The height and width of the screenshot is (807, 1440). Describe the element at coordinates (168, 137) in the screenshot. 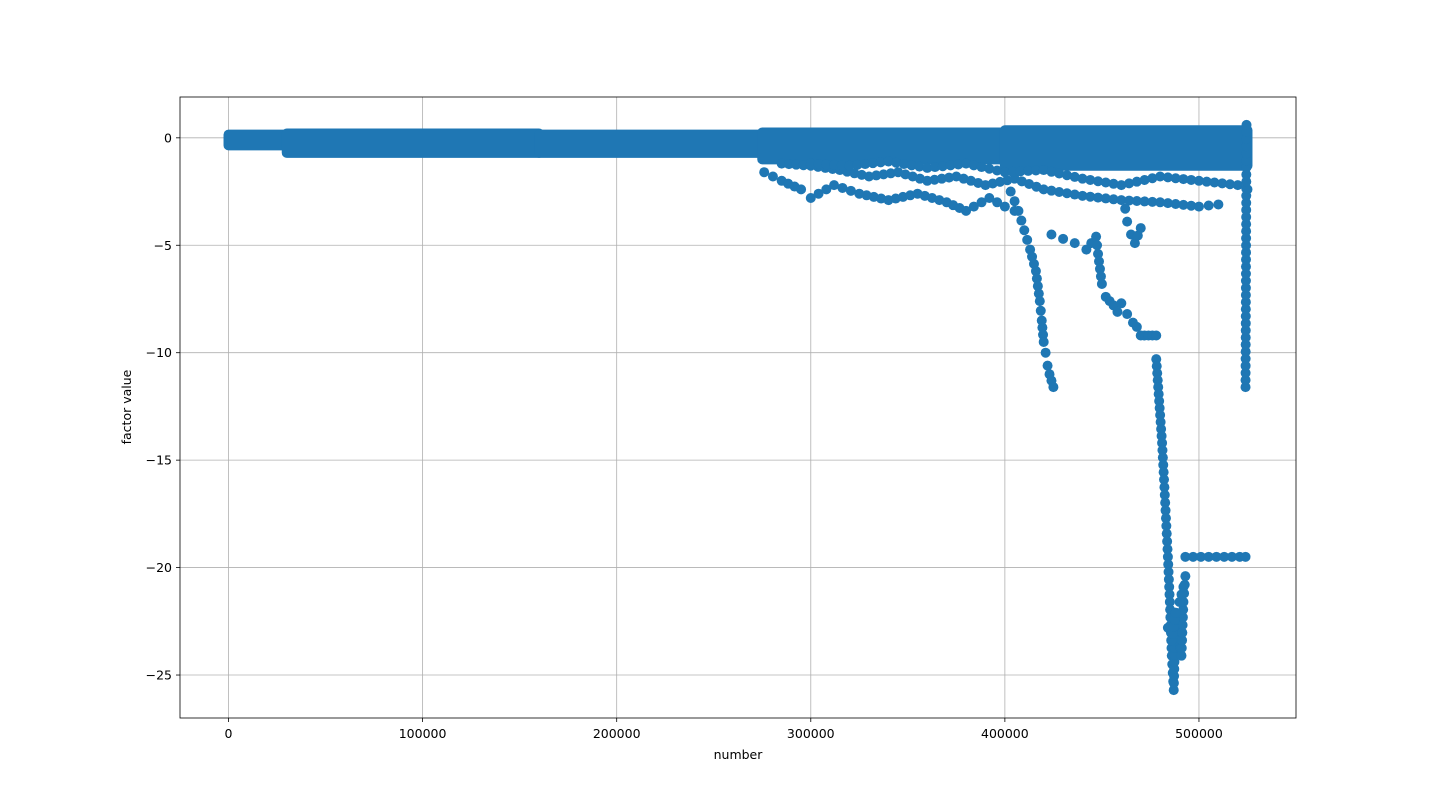

I see `y-tick-label: 0` at that location.